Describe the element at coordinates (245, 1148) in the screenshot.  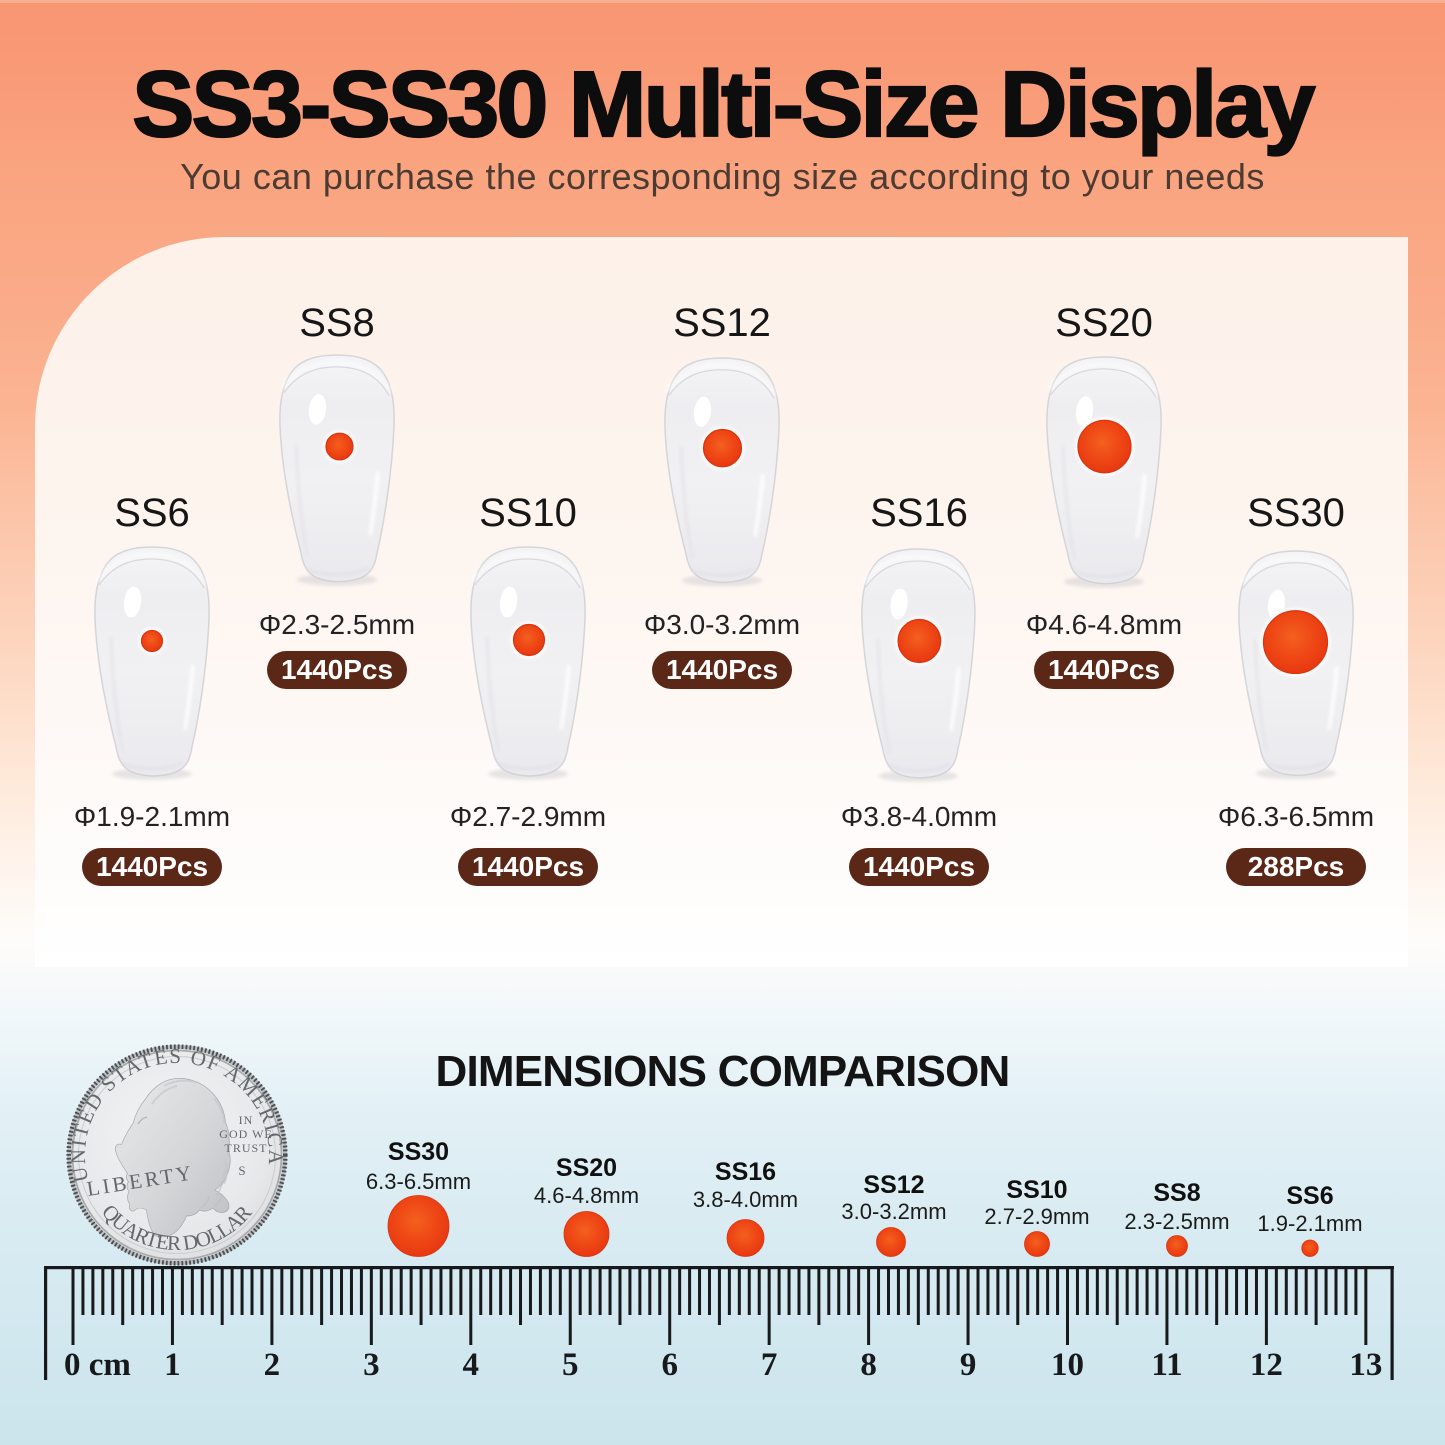
I see `svg-text: TRUST` at that location.